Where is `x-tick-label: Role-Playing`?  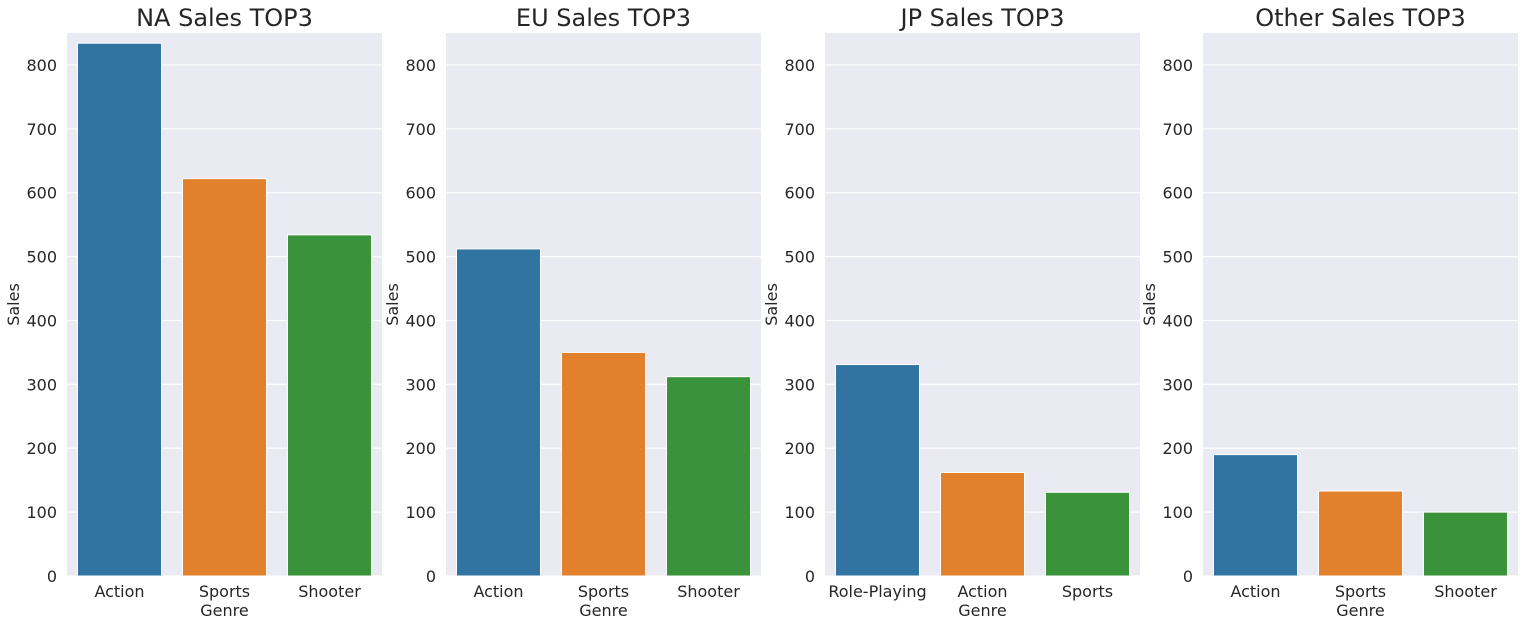
x-tick-label: Role-Playing is located at coordinates (877, 591).